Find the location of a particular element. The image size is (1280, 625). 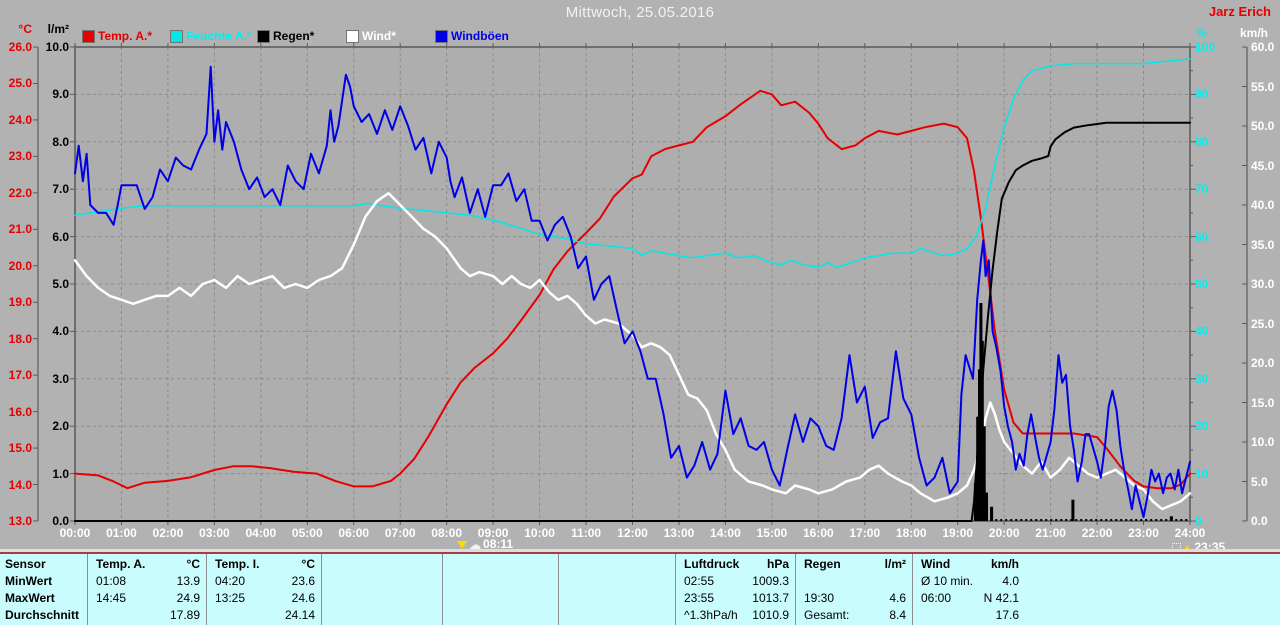

table-column-temp-a-: Temp. A. °C 01:08 13.9 14:45 24.9 17.89 is located at coordinates (147, 589).